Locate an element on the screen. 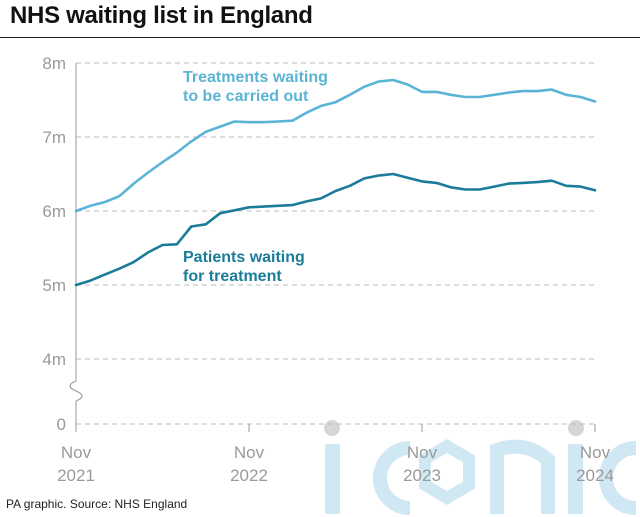 This screenshot has height=517, width=640. y-tick-label: 5m is located at coordinates (54, 285).